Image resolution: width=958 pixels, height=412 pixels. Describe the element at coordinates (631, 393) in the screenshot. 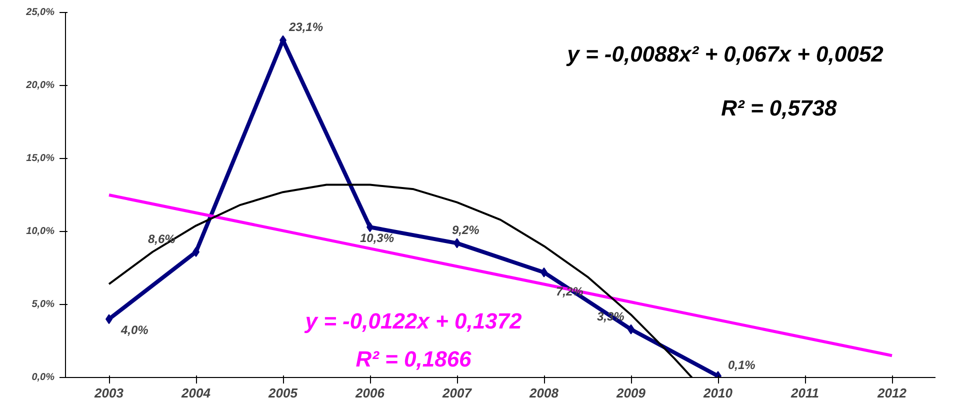

I see `x-tick-label: 2009` at that location.